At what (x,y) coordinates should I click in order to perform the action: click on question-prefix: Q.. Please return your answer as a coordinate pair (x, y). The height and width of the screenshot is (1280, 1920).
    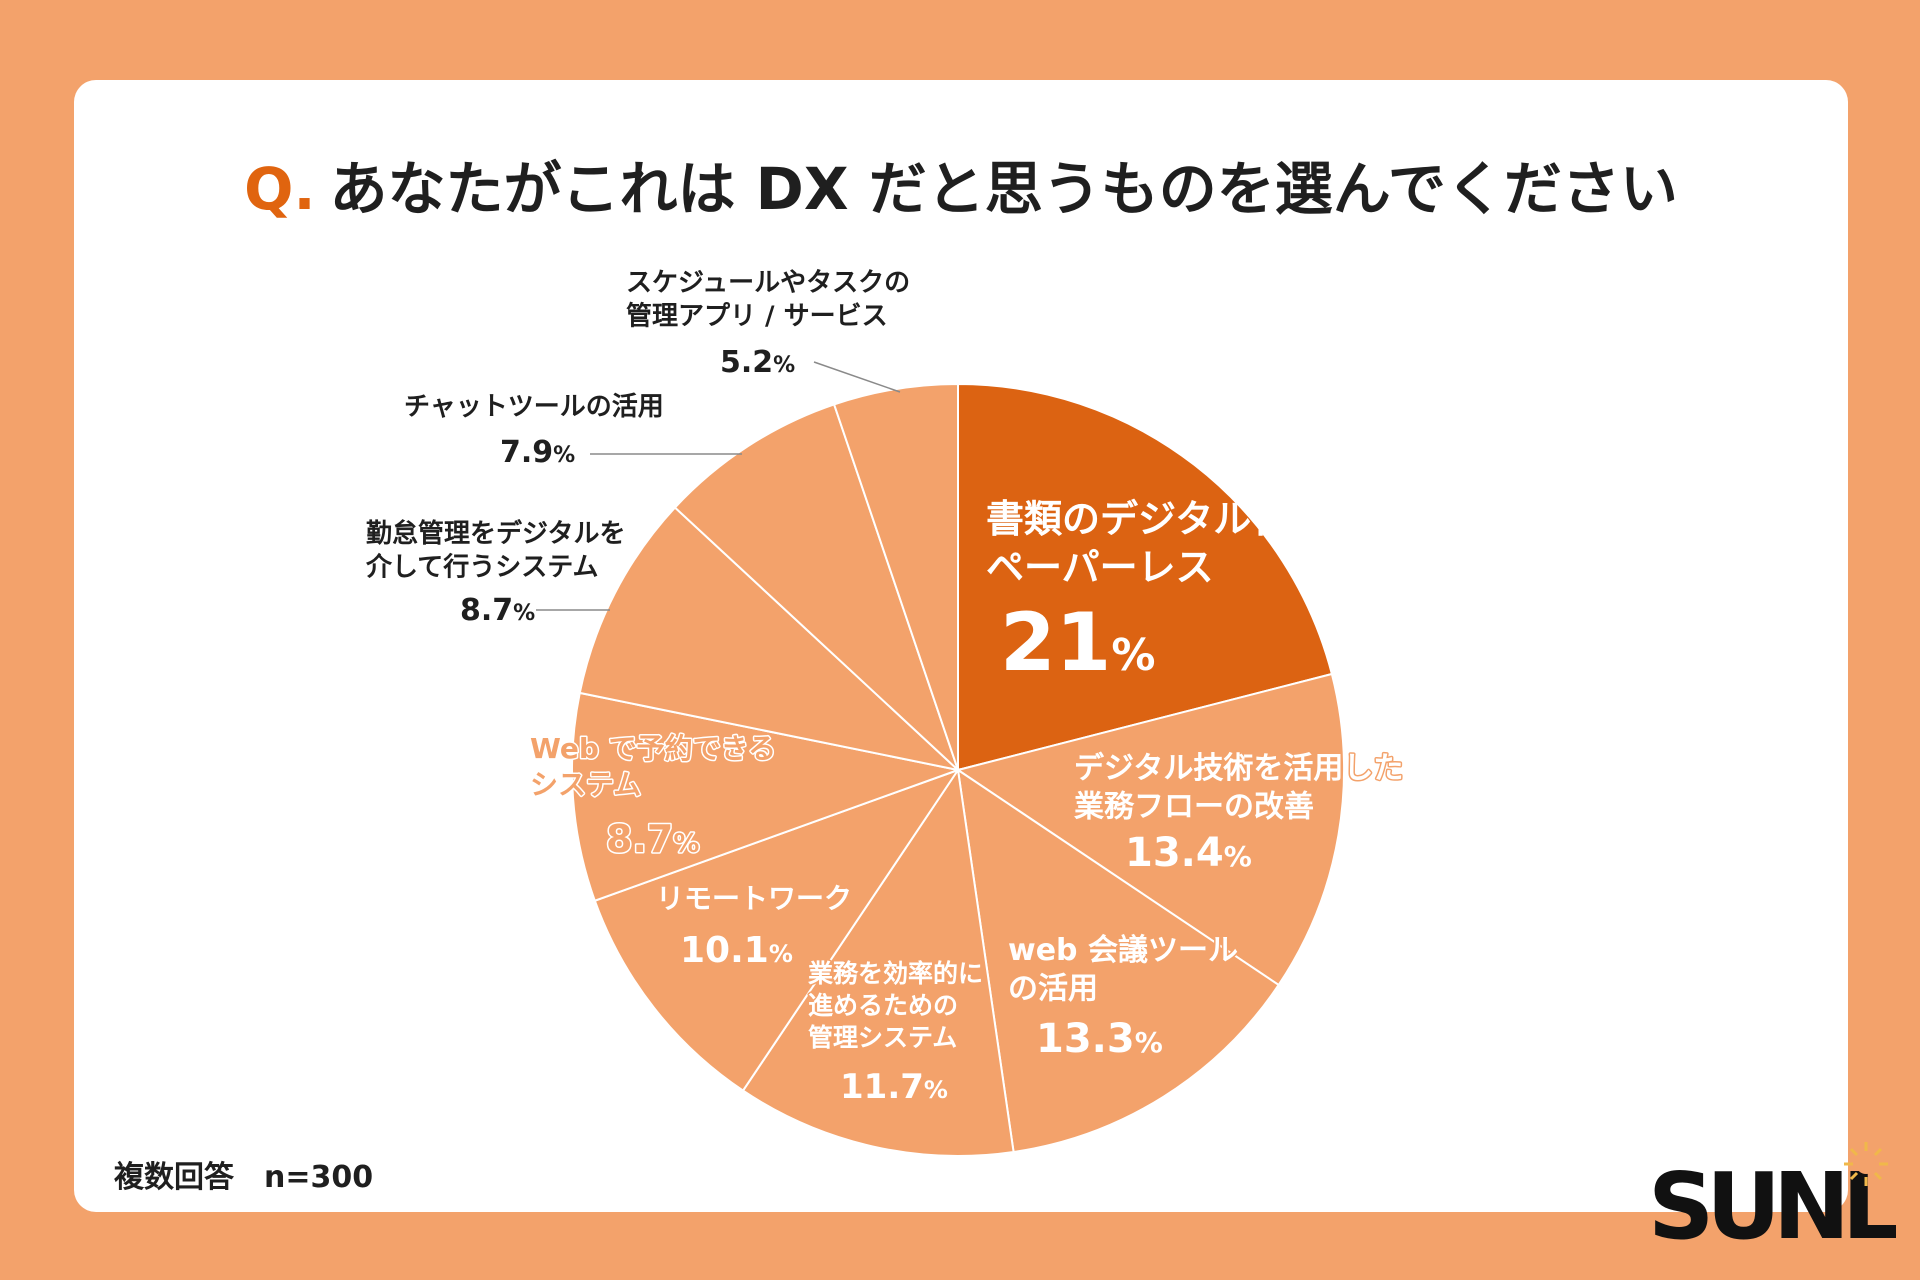
    Looking at the image, I should click on (280, 189).